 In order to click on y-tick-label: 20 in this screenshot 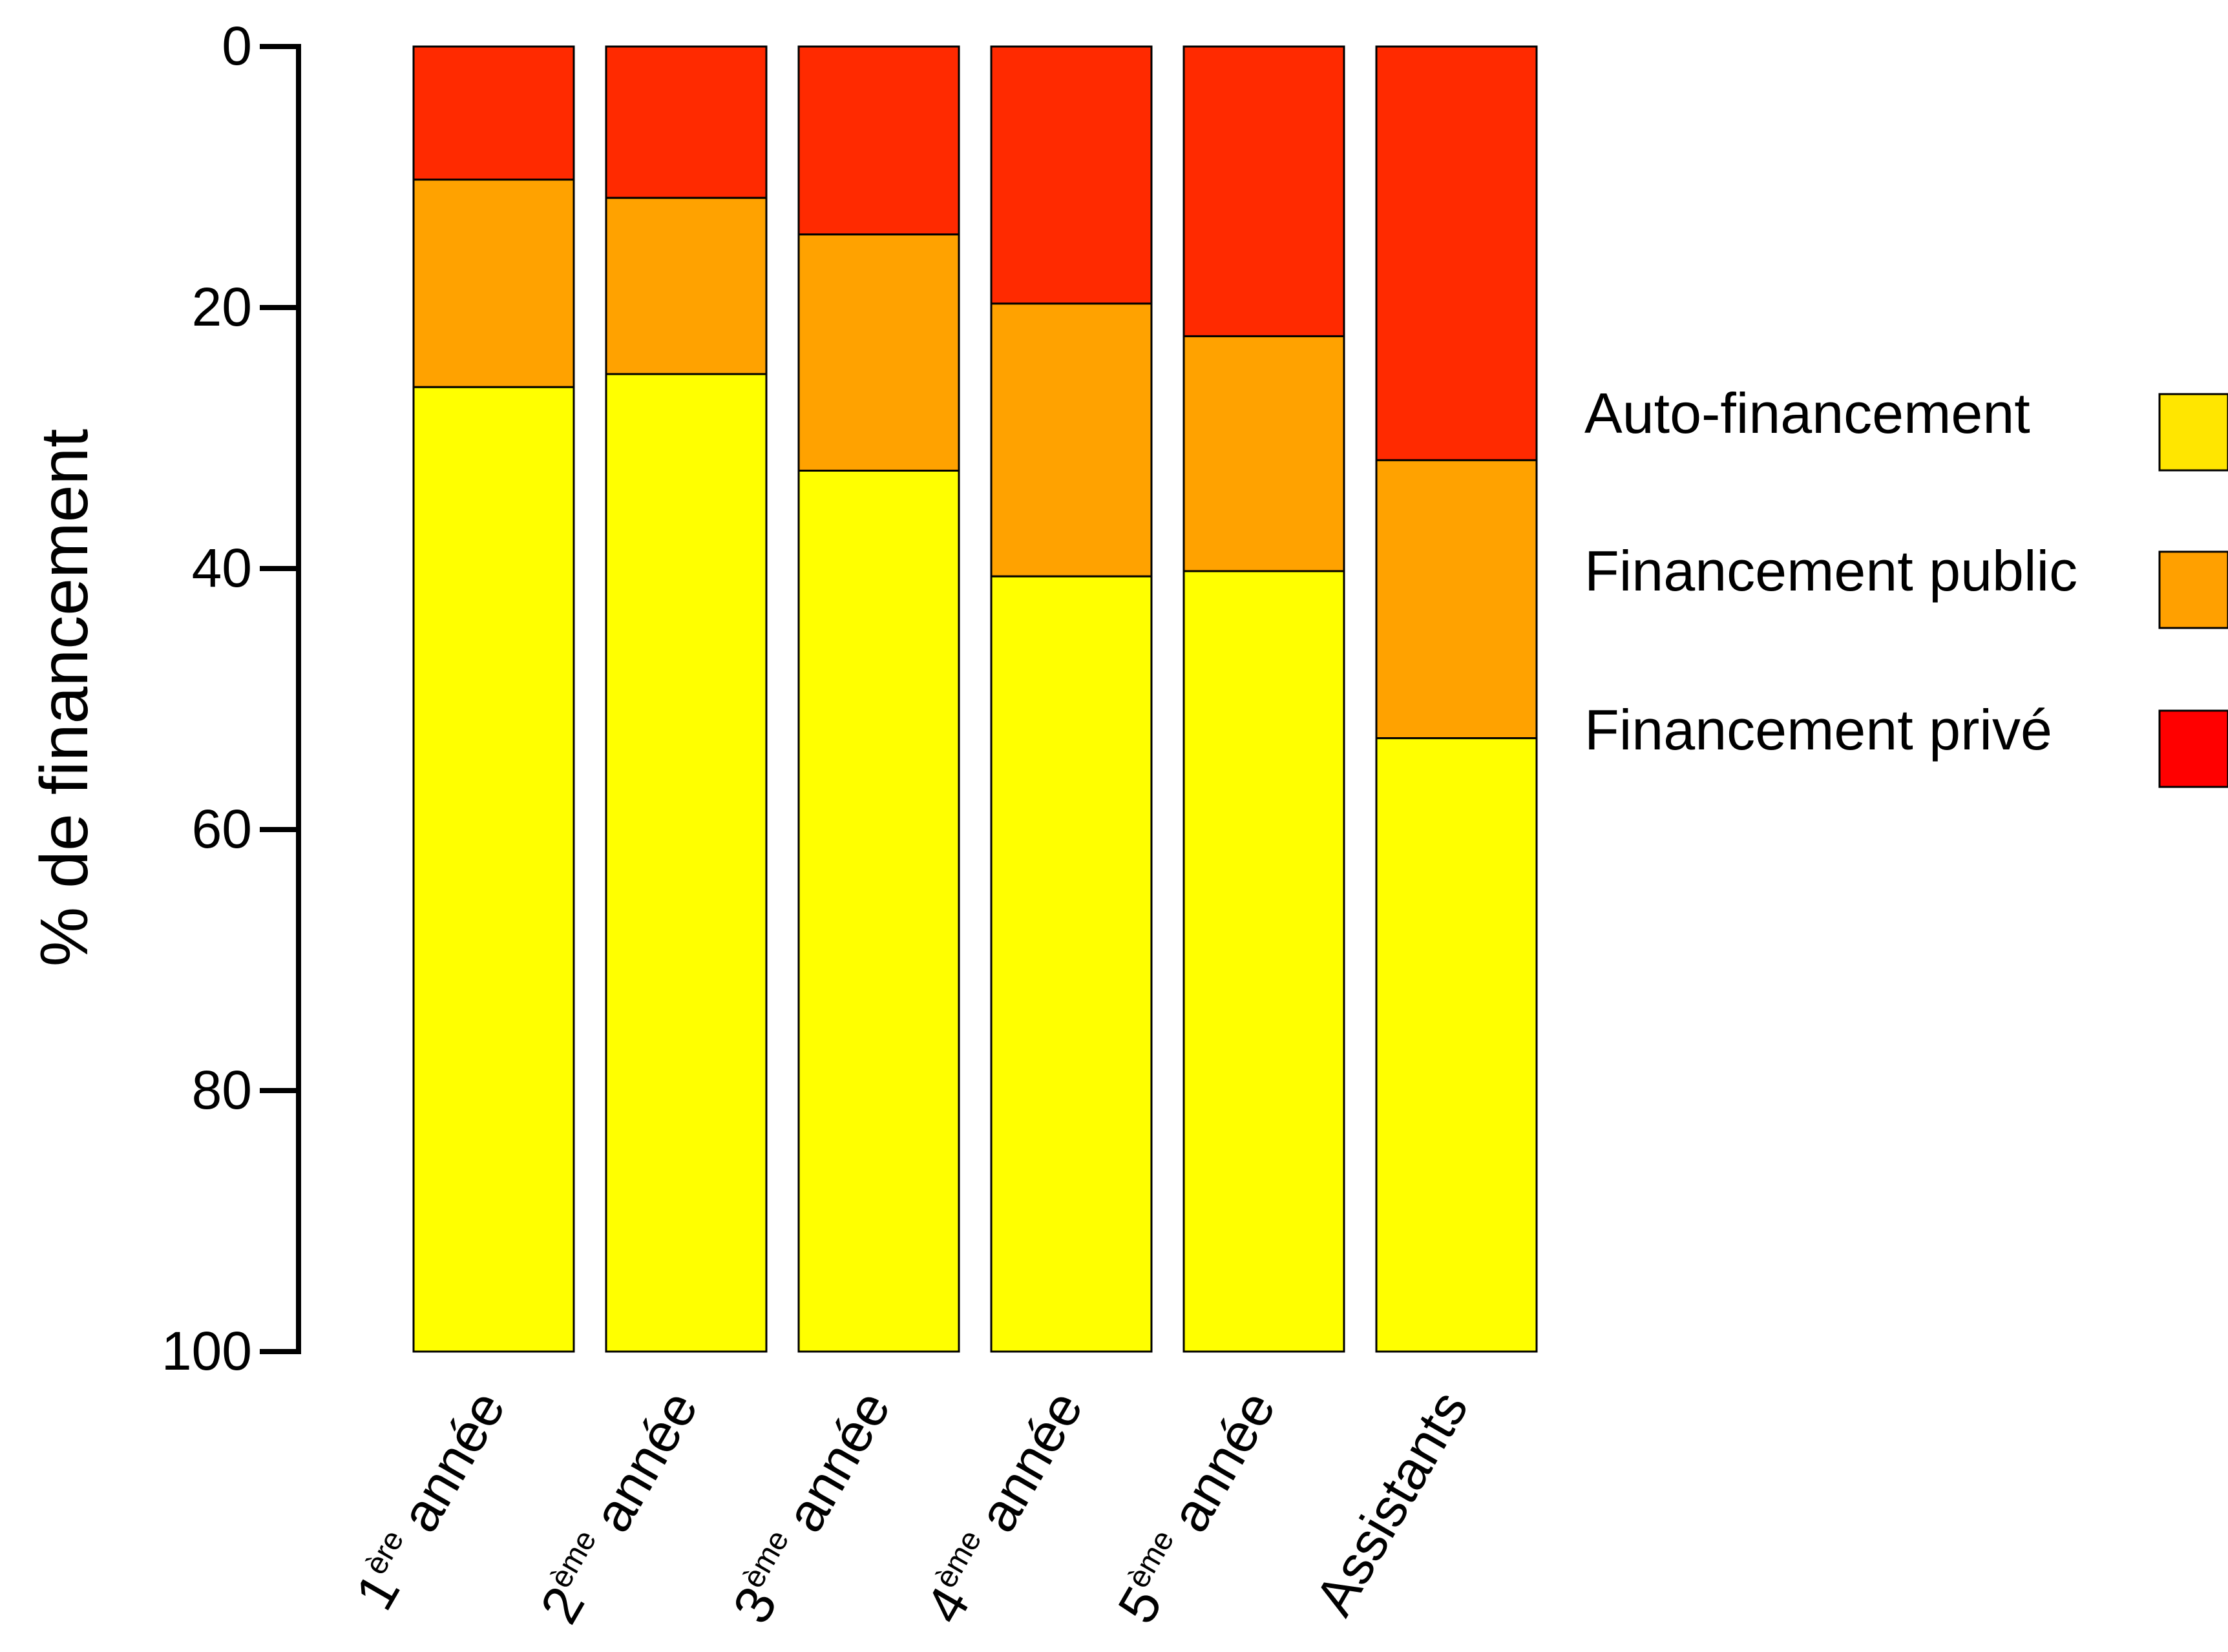, I will do `click(222, 307)`.